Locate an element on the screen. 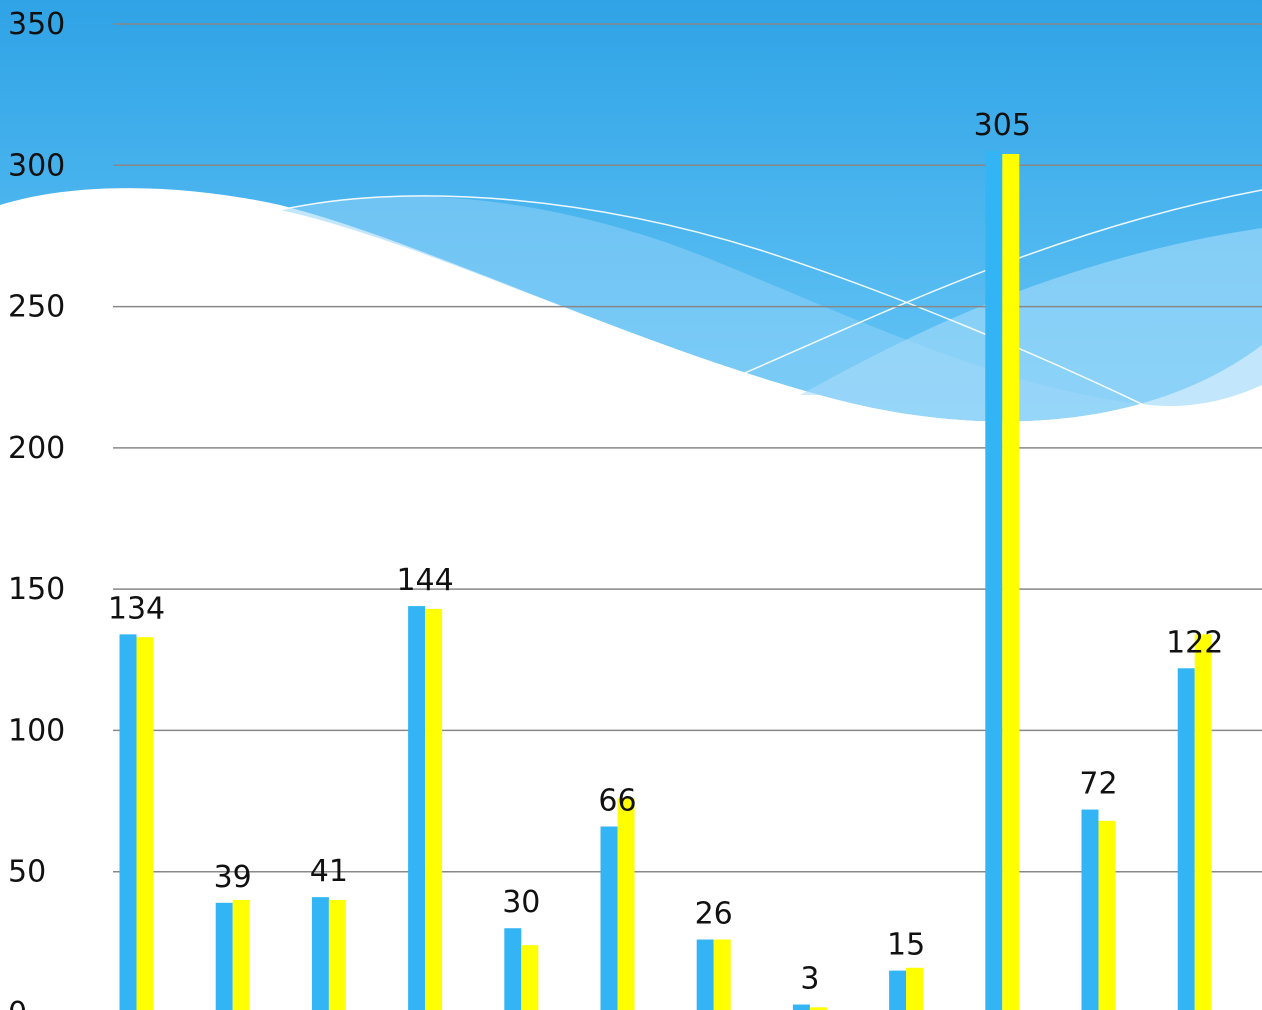 The height and width of the screenshot is (1010, 1262). data-label: 122 is located at coordinates (1194, 642).